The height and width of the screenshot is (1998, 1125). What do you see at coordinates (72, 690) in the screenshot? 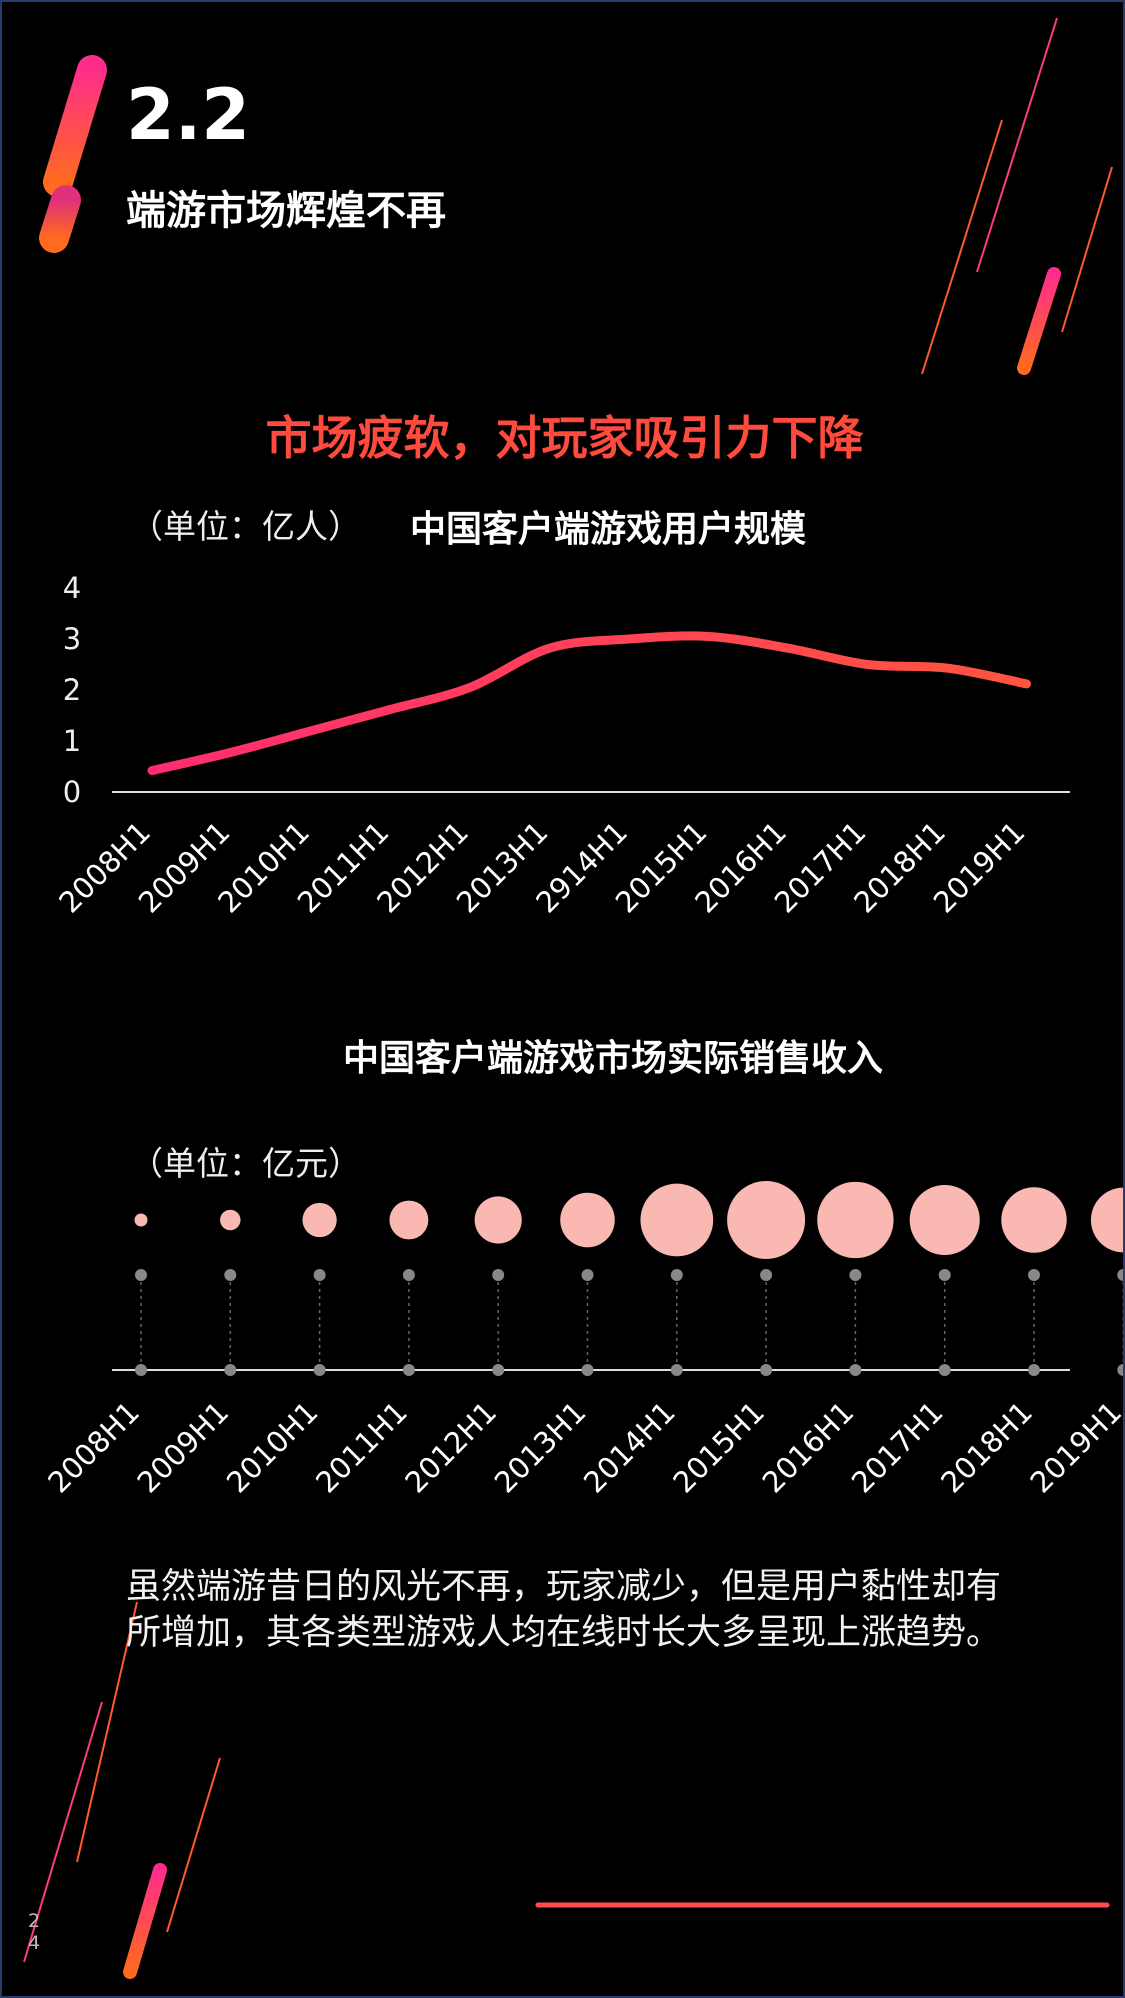
I see `y-tick-label: 2` at bounding box center [72, 690].